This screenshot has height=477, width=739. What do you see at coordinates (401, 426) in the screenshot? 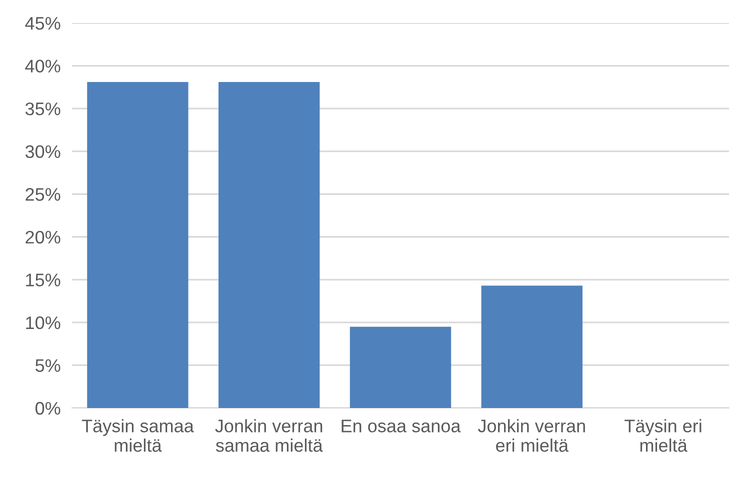
I see `x-tick-label: En osaa sanoa` at bounding box center [401, 426].